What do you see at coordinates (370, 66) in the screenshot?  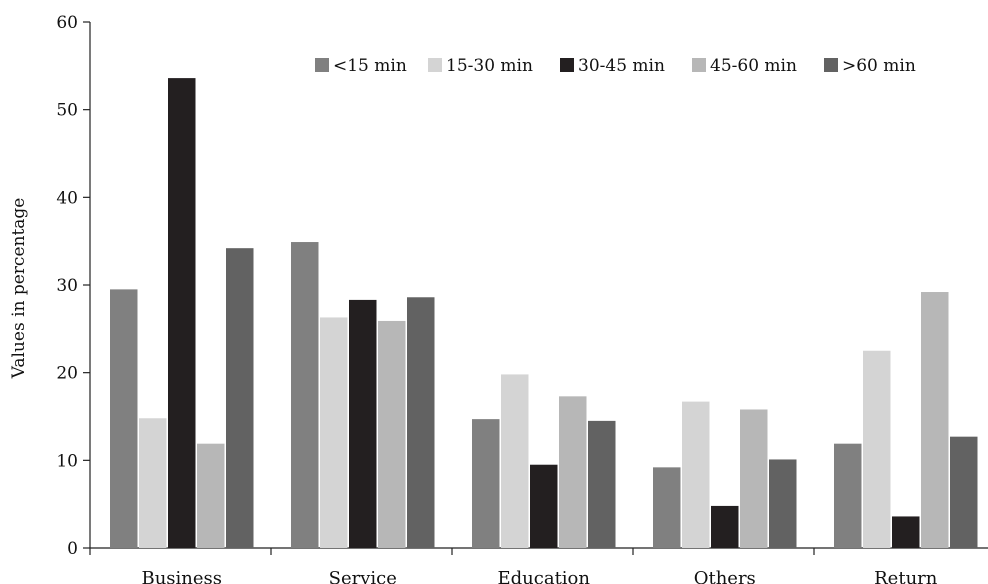 I see `legend-label-15-min: <15 min` at bounding box center [370, 66].